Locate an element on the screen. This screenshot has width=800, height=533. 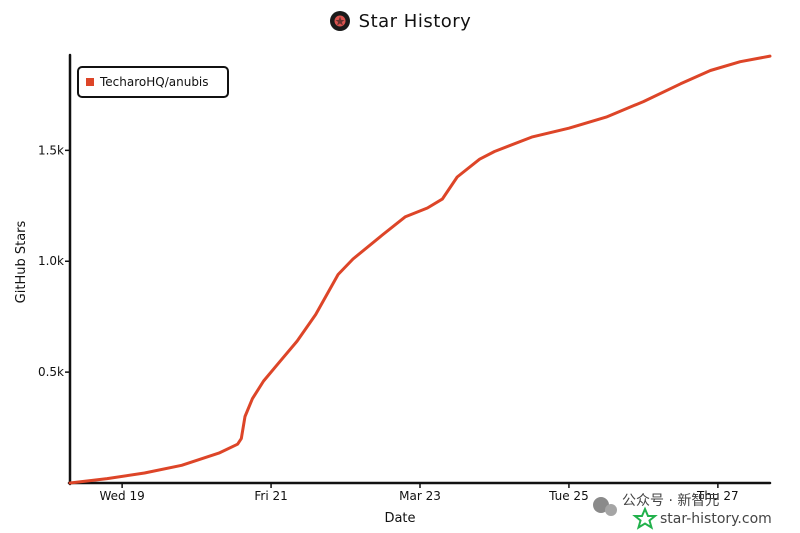
legend-swatch is located at coordinates (90, 82).